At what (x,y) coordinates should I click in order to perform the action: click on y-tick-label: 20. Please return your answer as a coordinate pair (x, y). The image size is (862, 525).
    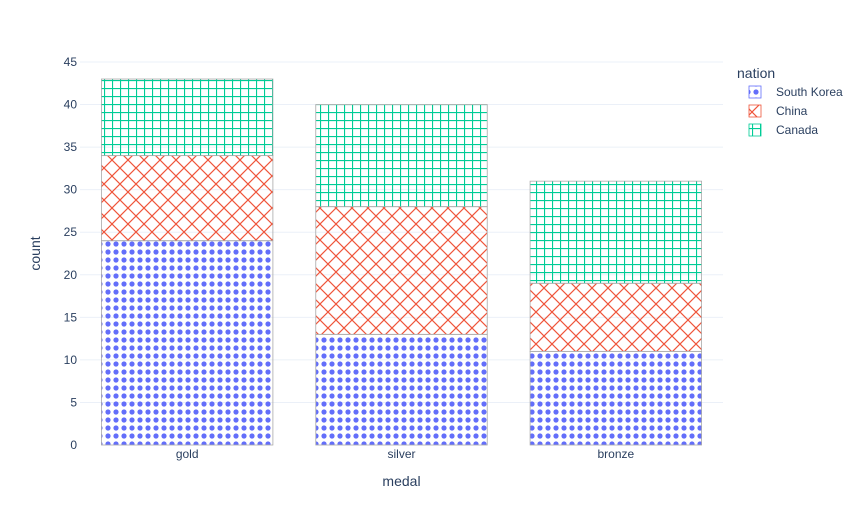
    Looking at the image, I should click on (71, 275).